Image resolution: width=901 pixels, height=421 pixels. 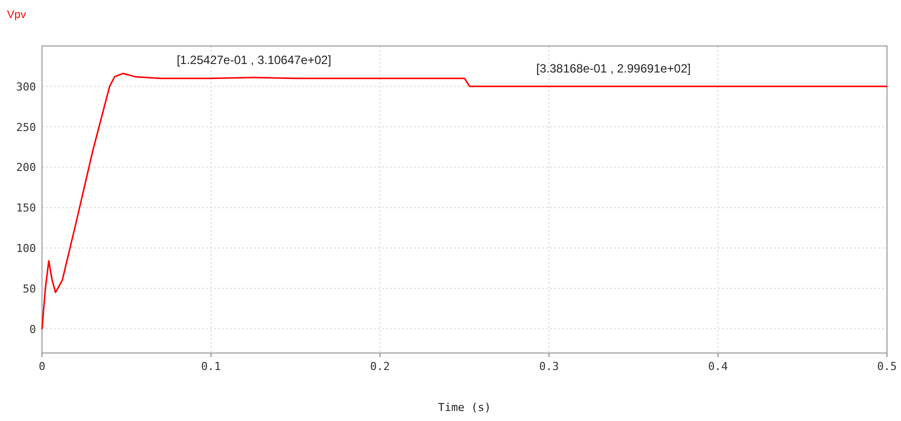 I want to click on x-tick-label: 0, so click(x=42, y=366).